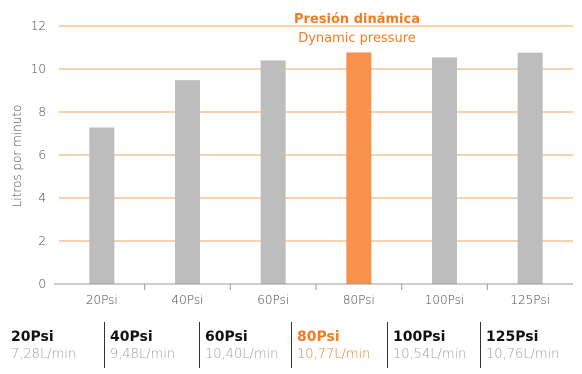 The image size is (582, 374). Describe the element at coordinates (318, 337) in the screenshot. I see `summary-pressure-label: 80Psi` at that location.